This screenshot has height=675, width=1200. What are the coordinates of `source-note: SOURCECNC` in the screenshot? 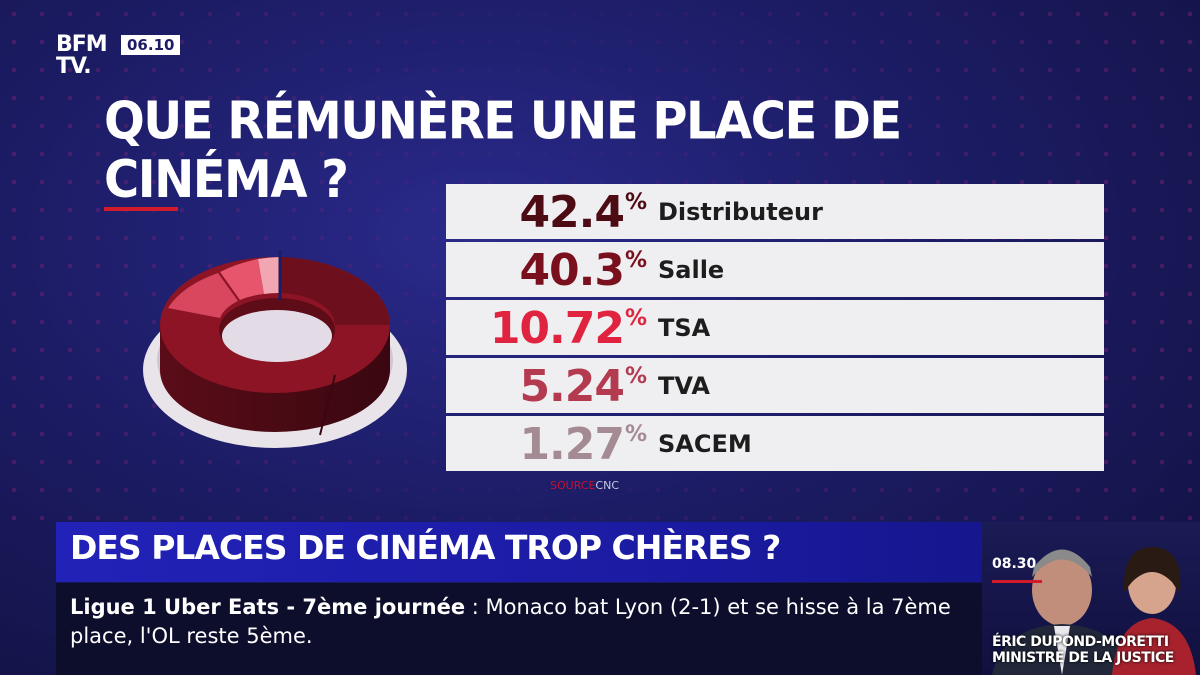 It's located at (584, 485).